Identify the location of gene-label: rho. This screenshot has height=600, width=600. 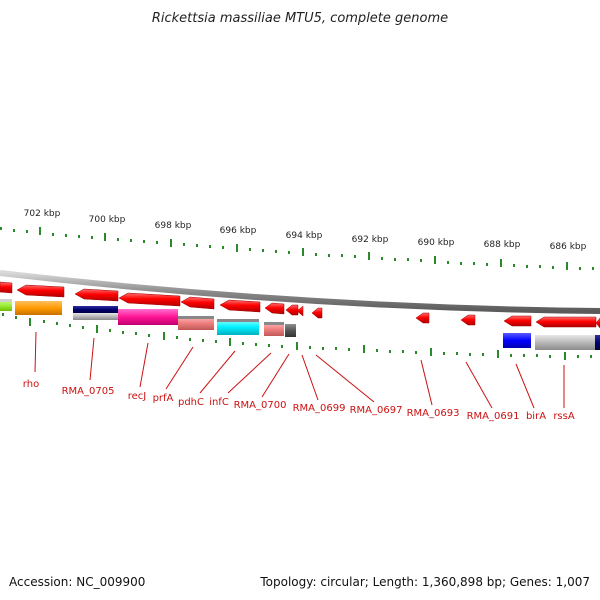
(31, 384).